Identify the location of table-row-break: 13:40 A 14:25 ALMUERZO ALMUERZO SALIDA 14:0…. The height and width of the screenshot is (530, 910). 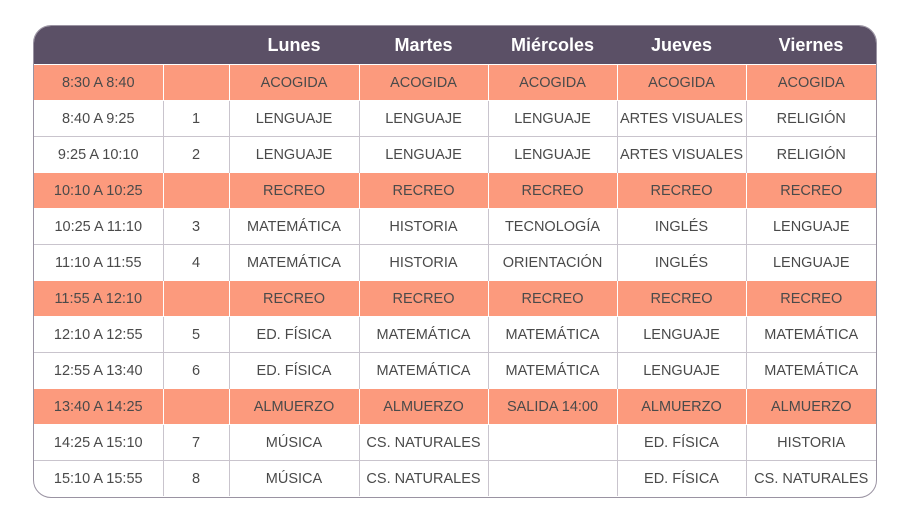
(455, 406).